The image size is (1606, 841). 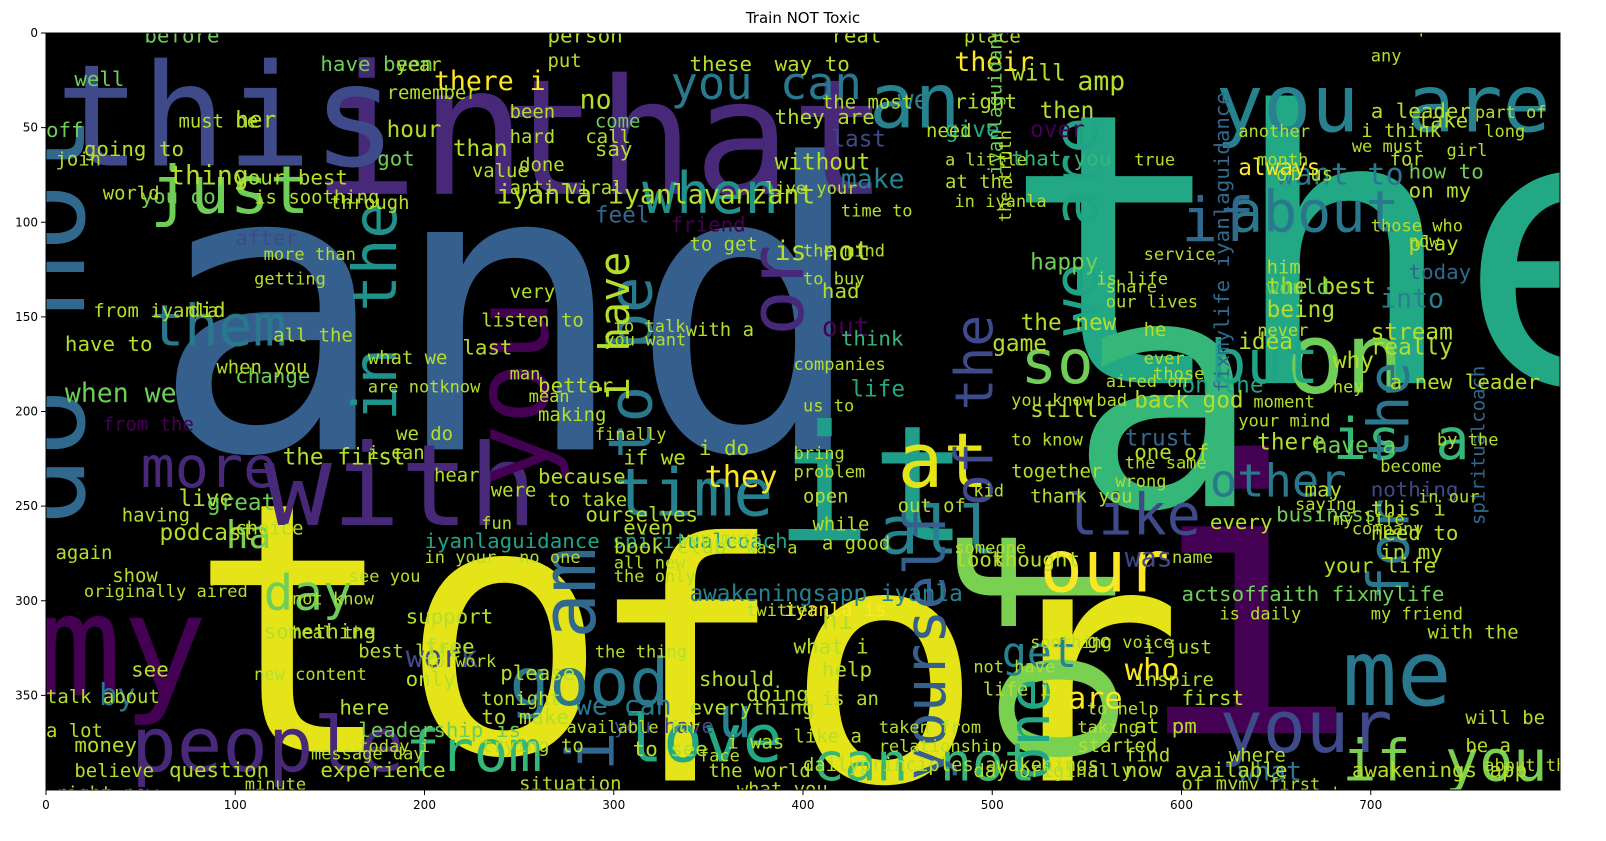 I want to click on x-axis: 0 100 200 300 400 500 600 700, so click(x=712, y=801).